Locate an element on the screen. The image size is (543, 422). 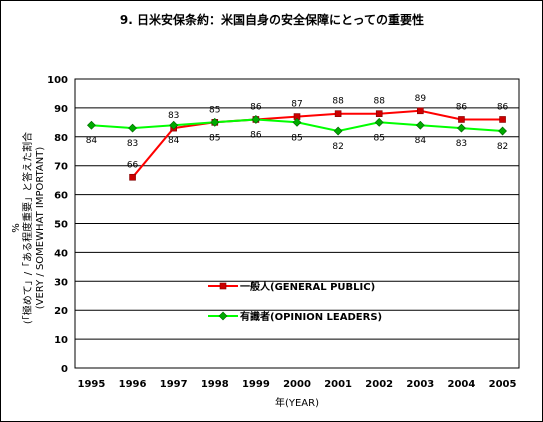
y-tick-label-30: 30 is located at coordinates (61, 282).